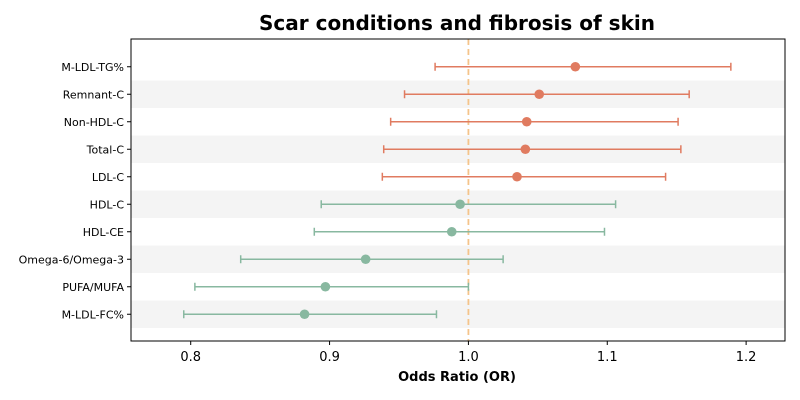 The image size is (800, 400). What do you see at coordinates (261, 259) in the screenshot?
I see `forest-row: Omega-6/Omega-3` at bounding box center [261, 259].